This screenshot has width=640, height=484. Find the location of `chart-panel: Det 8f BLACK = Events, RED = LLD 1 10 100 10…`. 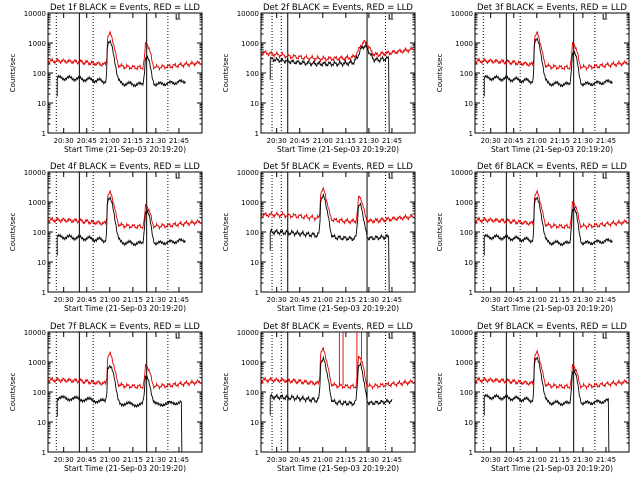

chart-panel: Det 8f BLACK = Events, RED = LLD 1 10 100 10… is located at coordinates (319, 397).